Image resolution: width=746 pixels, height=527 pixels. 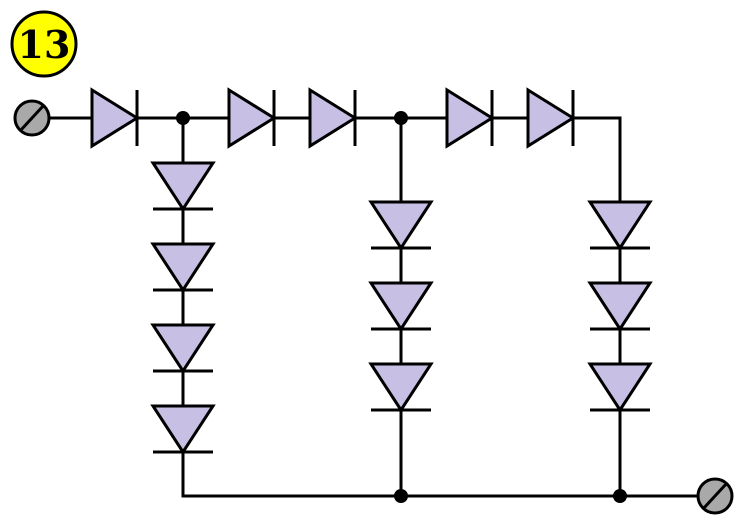 I want to click on badge-number: 13, so click(x=44, y=44).